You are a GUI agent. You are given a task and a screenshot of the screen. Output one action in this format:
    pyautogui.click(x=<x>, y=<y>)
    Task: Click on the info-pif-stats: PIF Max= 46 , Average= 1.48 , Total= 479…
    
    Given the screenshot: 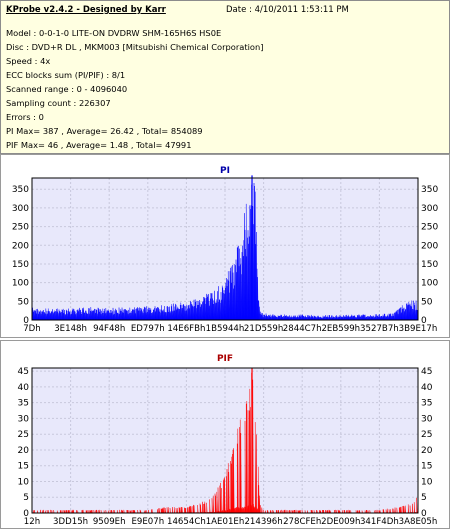 What is the action you would take?
    pyautogui.click(x=99, y=145)
    